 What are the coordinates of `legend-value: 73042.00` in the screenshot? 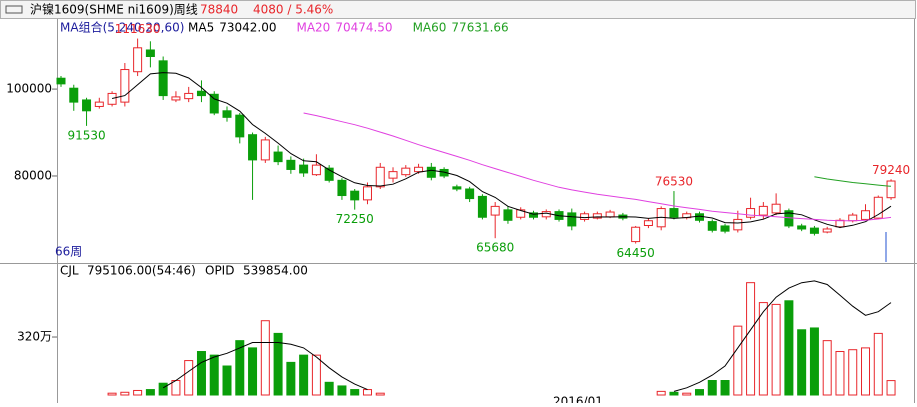 It's located at (247, 28).